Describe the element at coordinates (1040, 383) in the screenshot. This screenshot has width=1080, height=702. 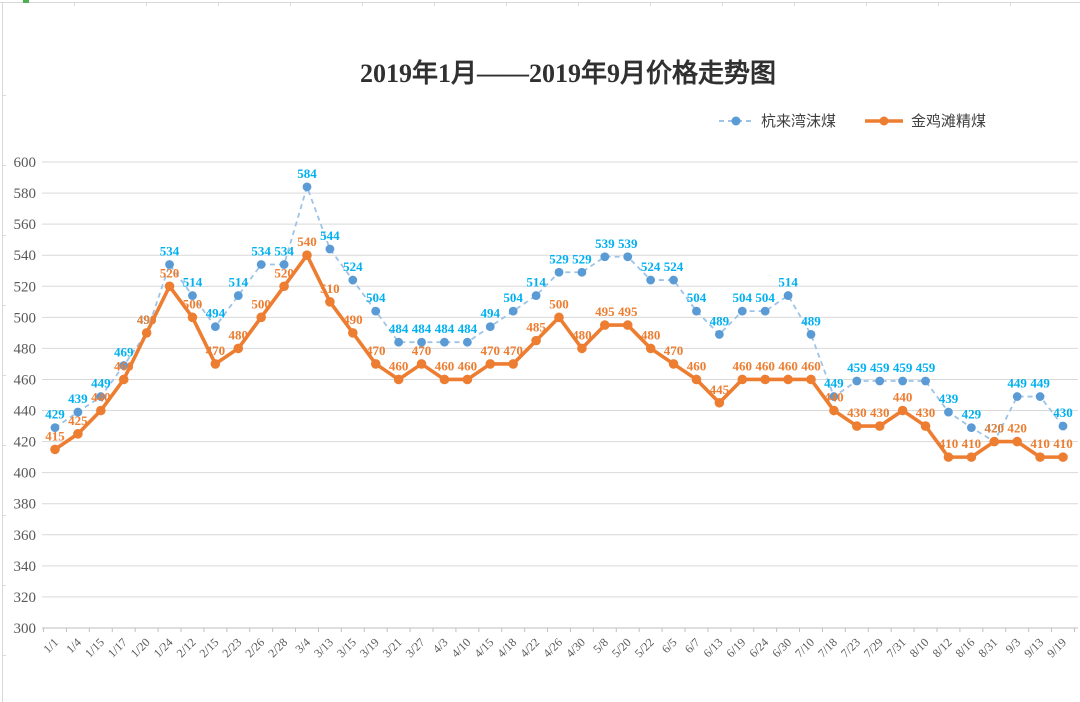
I see `svg-text: 449` at that location.